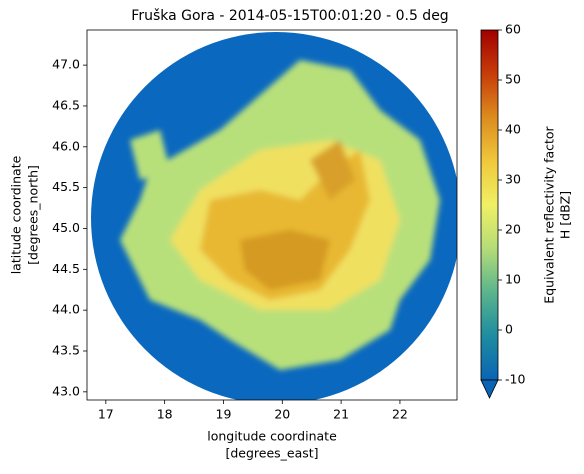 Image resolution: width=584 pixels, height=474 pixels. I want to click on colorbar, so click(489, 205).